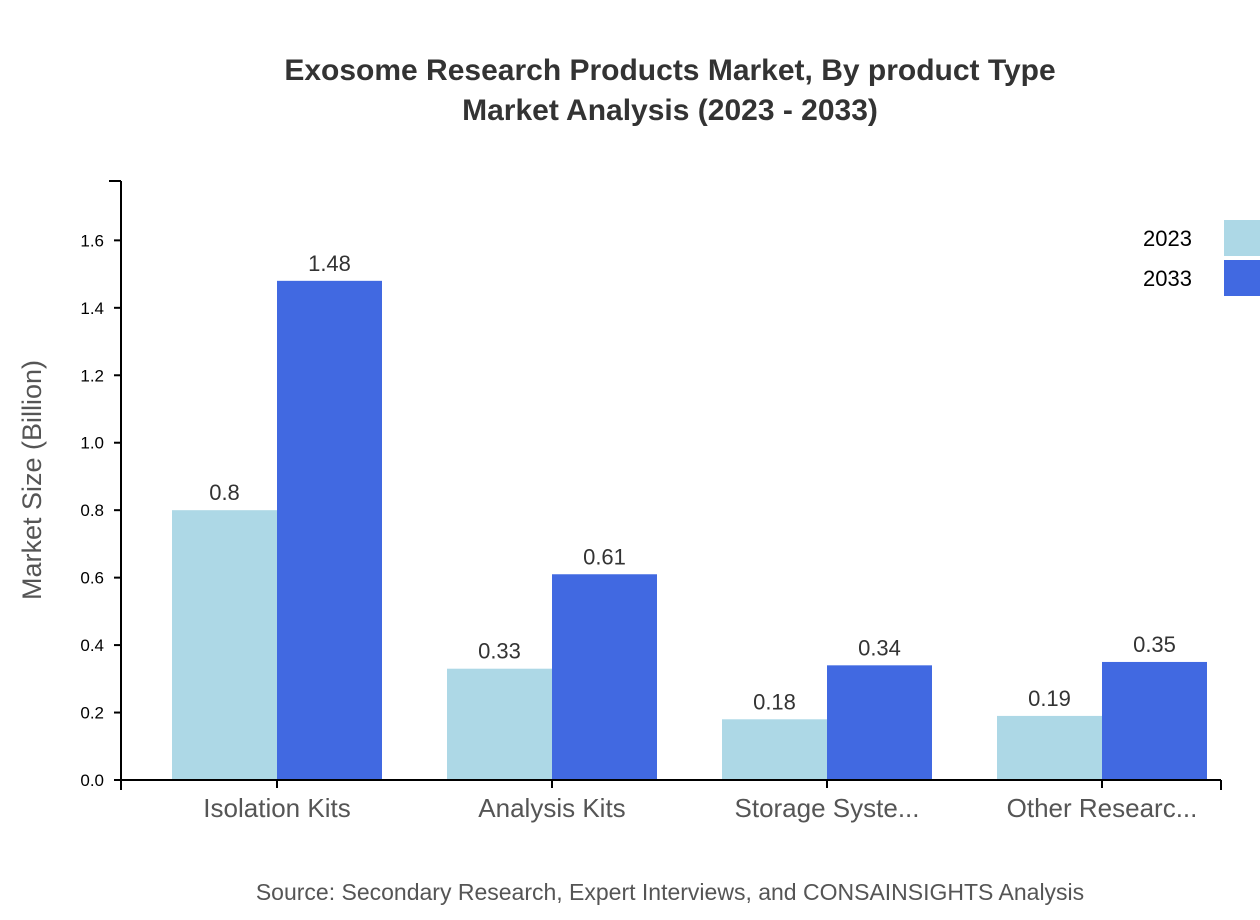 Image resolution: width=1260 pixels, height=920 pixels. Describe the element at coordinates (1167, 278) in the screenshot. I see `legend-label: 2033` at that location.